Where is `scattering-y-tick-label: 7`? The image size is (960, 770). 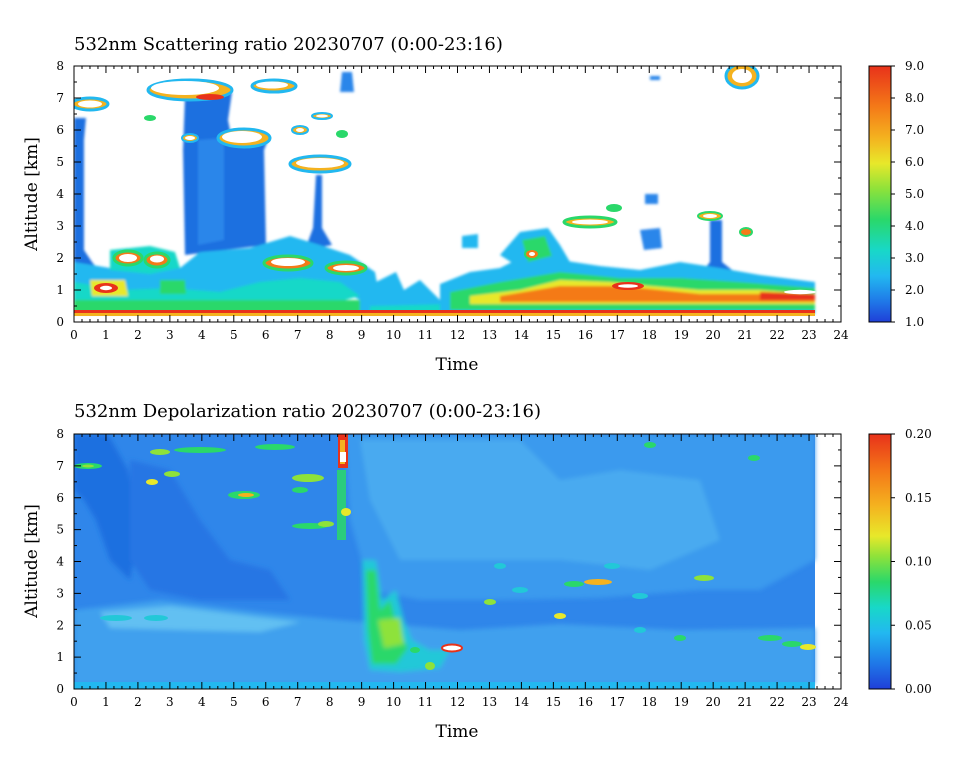
scattering-y-tick-label: 7 is located at coordinates (60, 98).